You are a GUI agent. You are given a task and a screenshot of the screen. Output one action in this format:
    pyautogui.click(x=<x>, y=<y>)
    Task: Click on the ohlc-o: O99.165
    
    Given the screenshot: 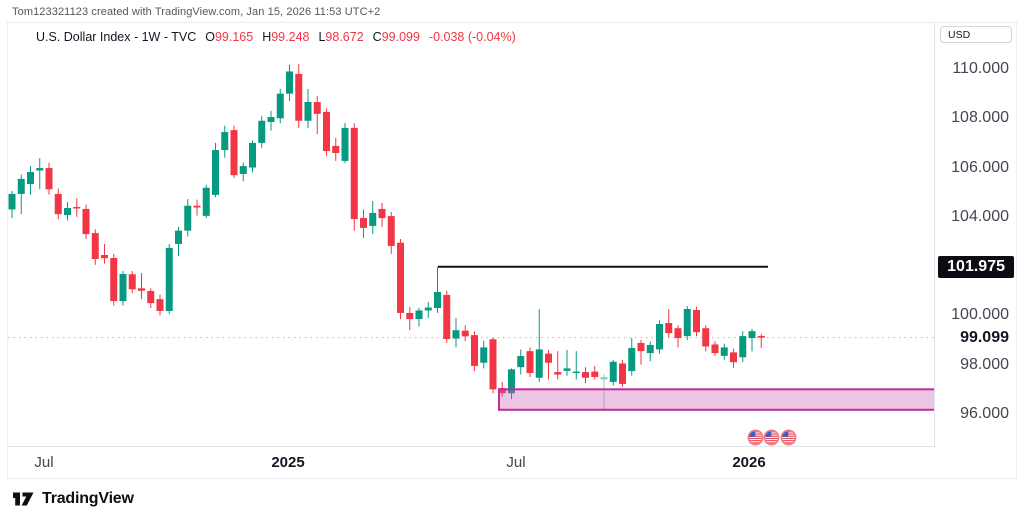 What is the action you would take?
    pyautogui.click(x=229, y=37)
    